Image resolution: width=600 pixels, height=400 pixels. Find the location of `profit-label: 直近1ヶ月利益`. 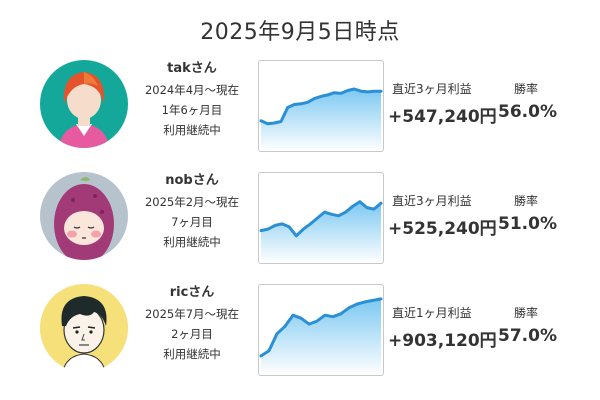

profit-label: 直近1ヶ月利益 is located at coordinates (432, 313).